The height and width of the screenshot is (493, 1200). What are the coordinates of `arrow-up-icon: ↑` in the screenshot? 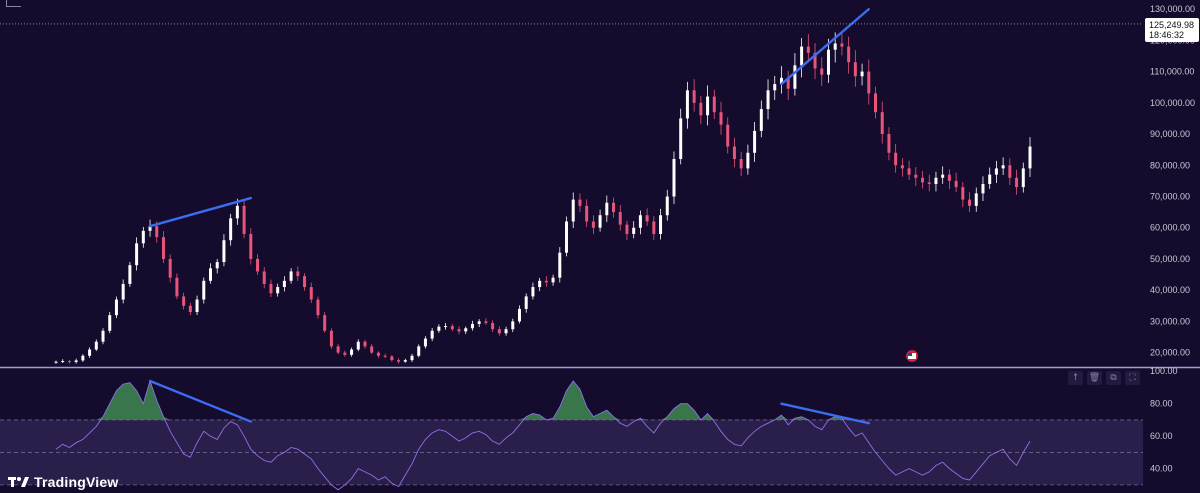 It's located at (1075, 378).